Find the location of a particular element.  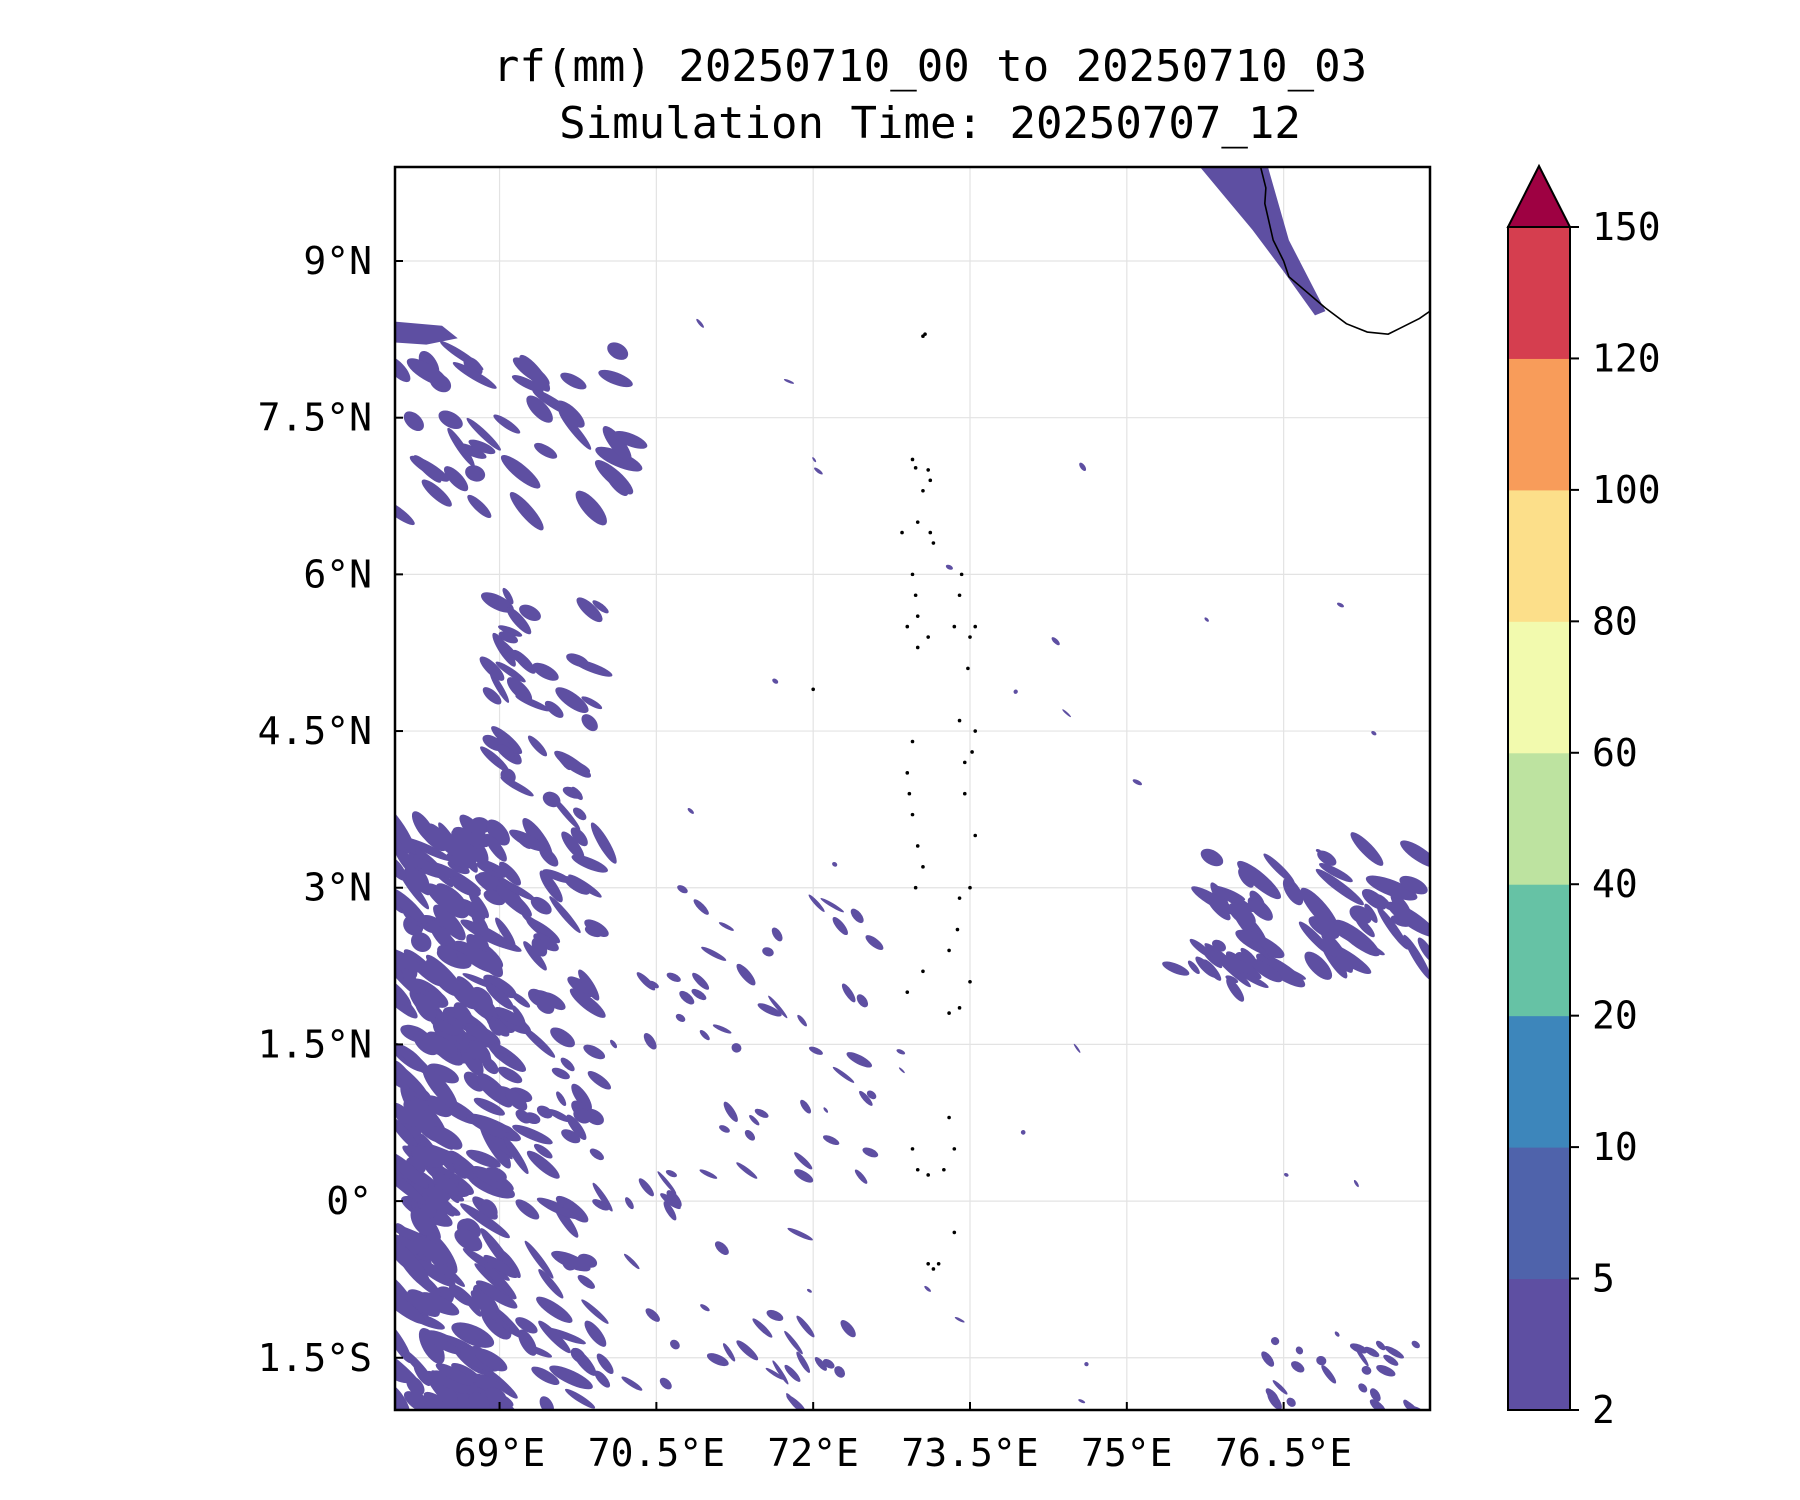

colorbar-extend-arrow is located at coordinates (1539, 195).